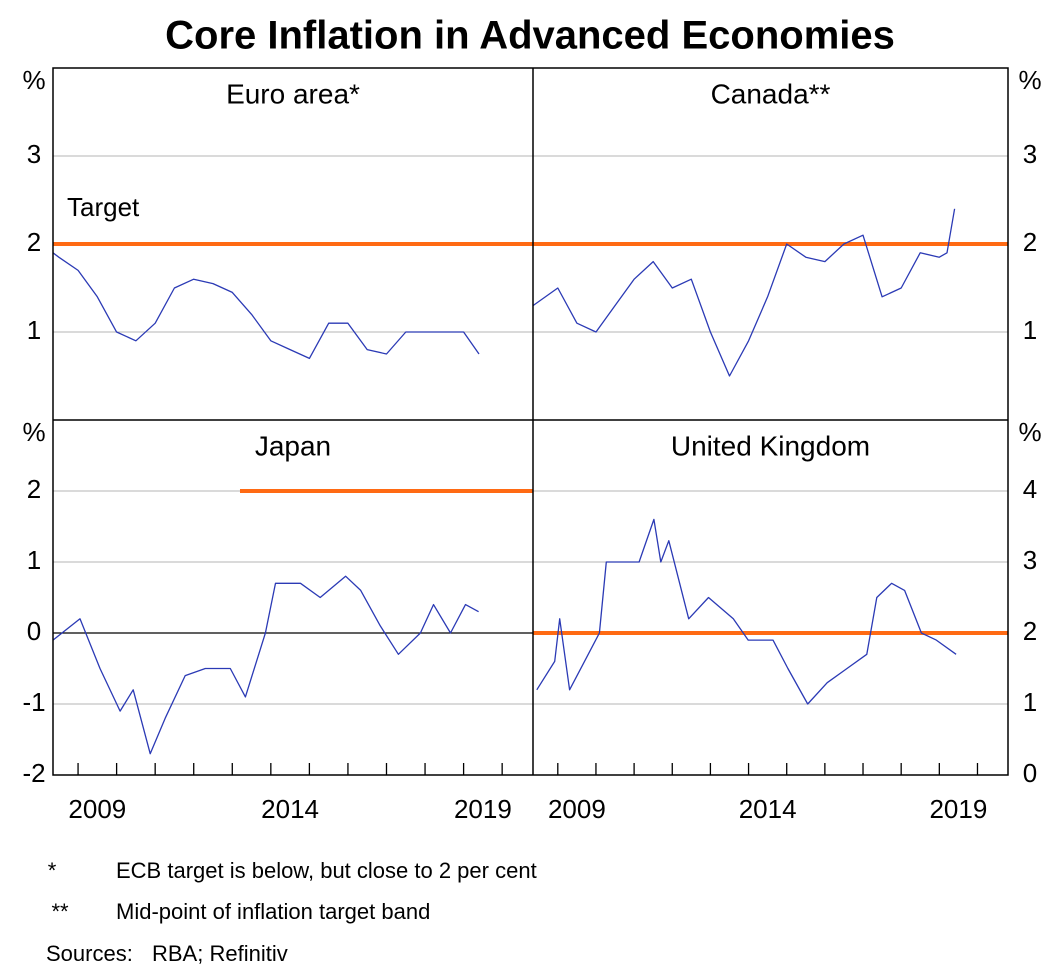  What do you see at coordinates (1030, 489) in the screenshot?
I see `y-tick-label: 4` at bounding box center [1030, 489].